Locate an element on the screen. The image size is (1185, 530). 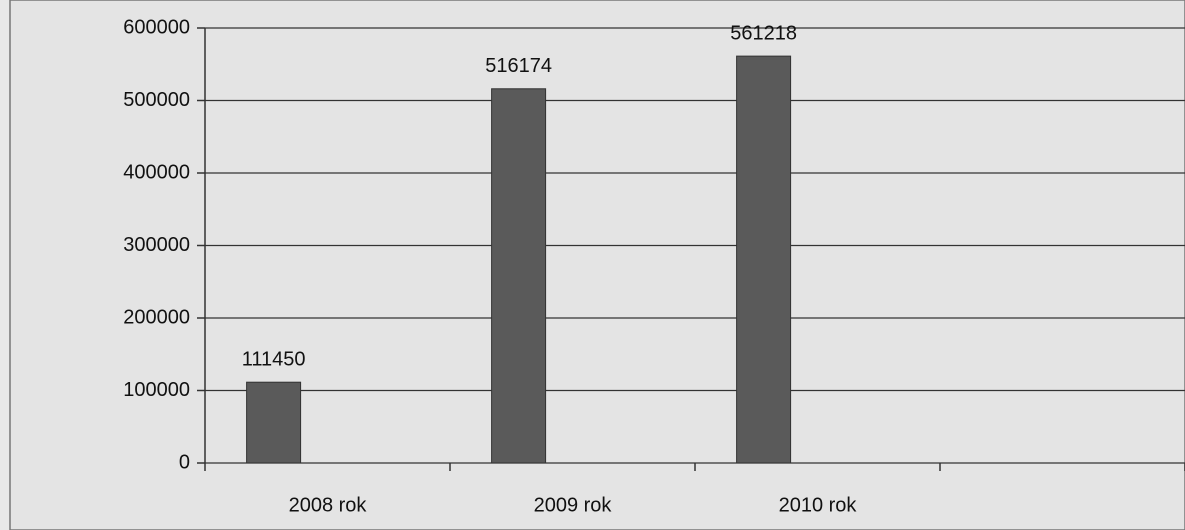
value-label: 516174 is located at coordinates (518, 66).